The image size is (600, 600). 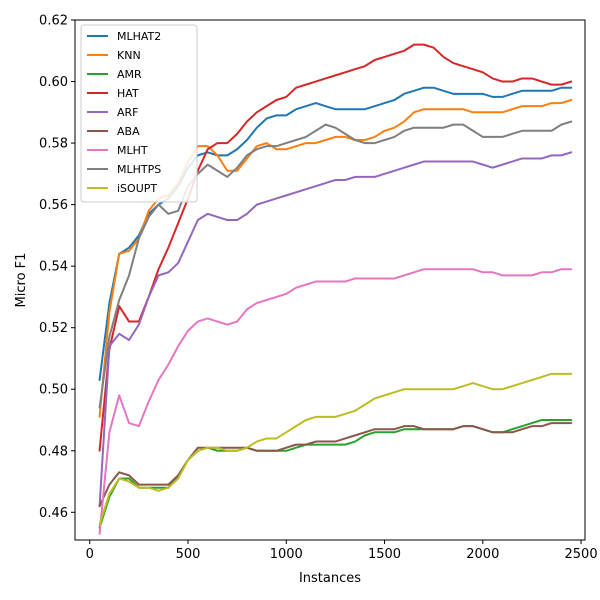 I want to click on series-line-aba, so click(x=335, y=465).